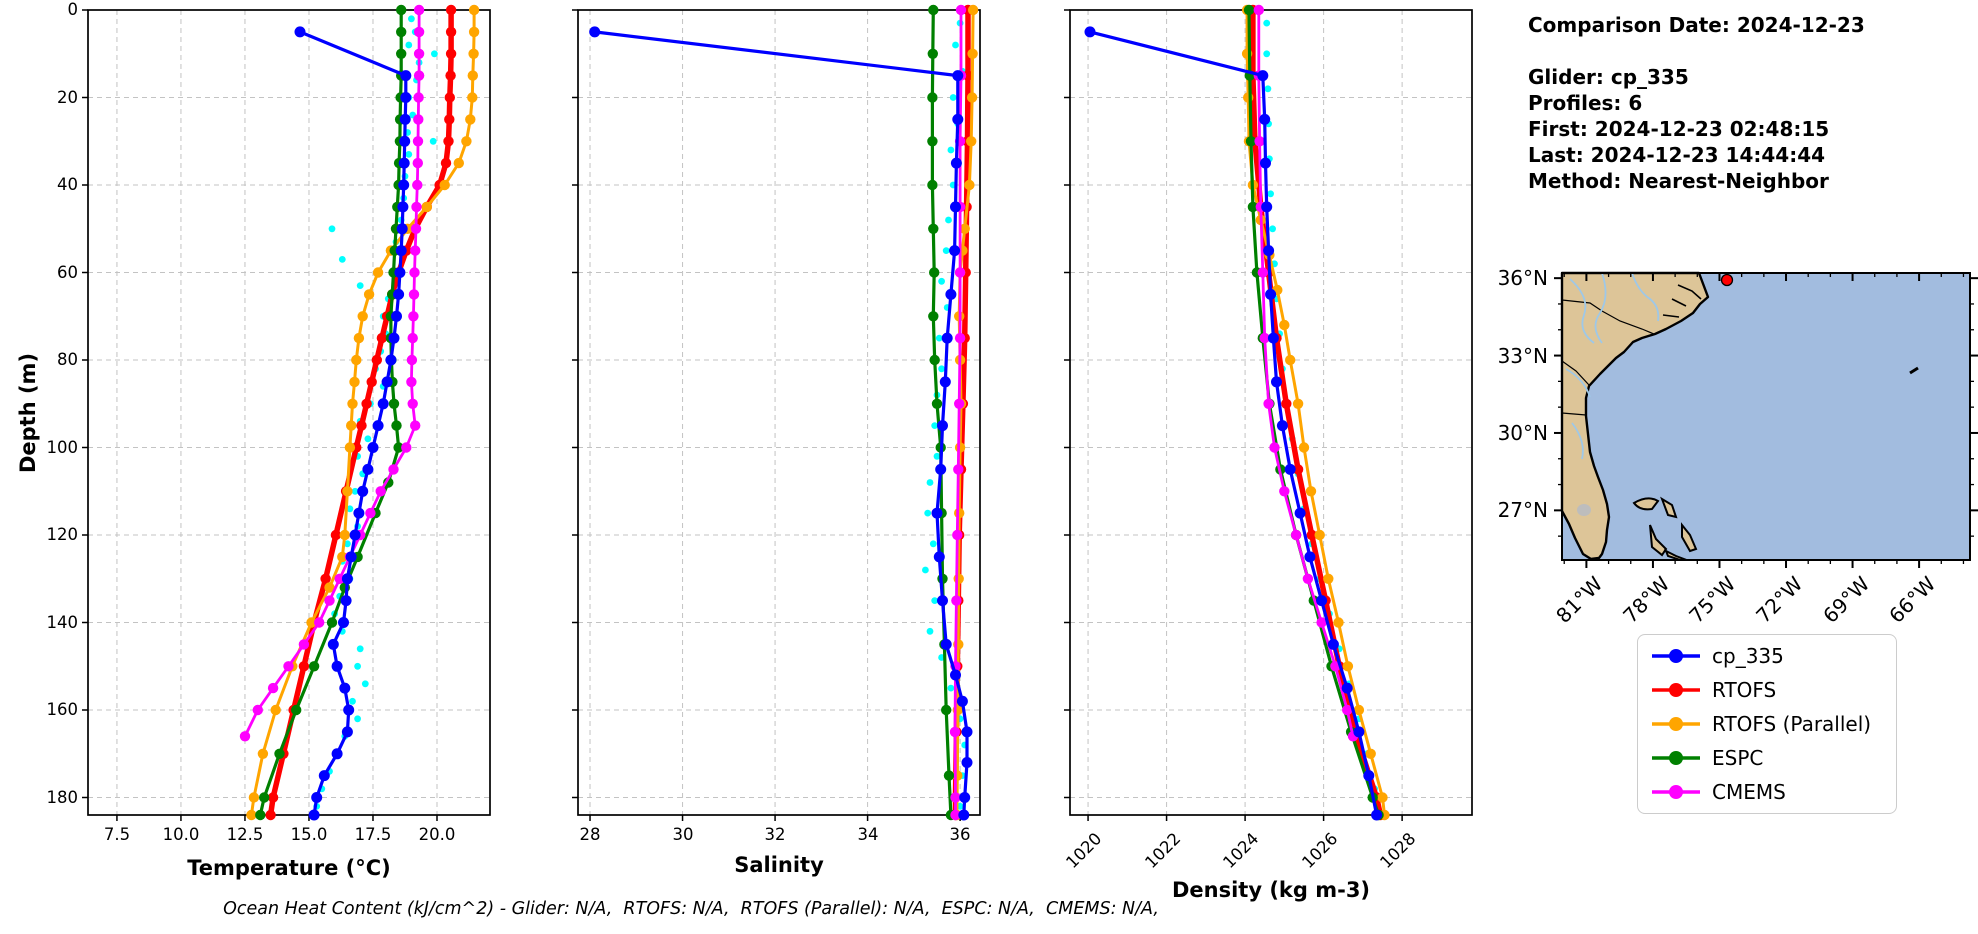 This screenshot has height=934, width=1978. I want to click on map-lat-tick-label: 36°N, so click(1522, 278).